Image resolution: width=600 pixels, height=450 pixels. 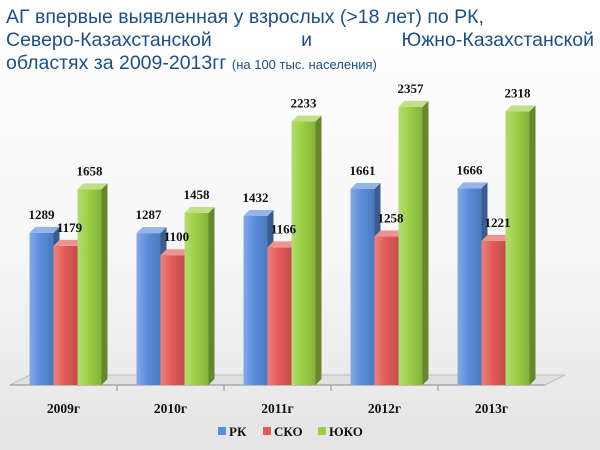 What do you see at coordinates (42, 214) in the screenshot?
I see `data-label-rk-2009: 1289` at bounding box center [42, 214].